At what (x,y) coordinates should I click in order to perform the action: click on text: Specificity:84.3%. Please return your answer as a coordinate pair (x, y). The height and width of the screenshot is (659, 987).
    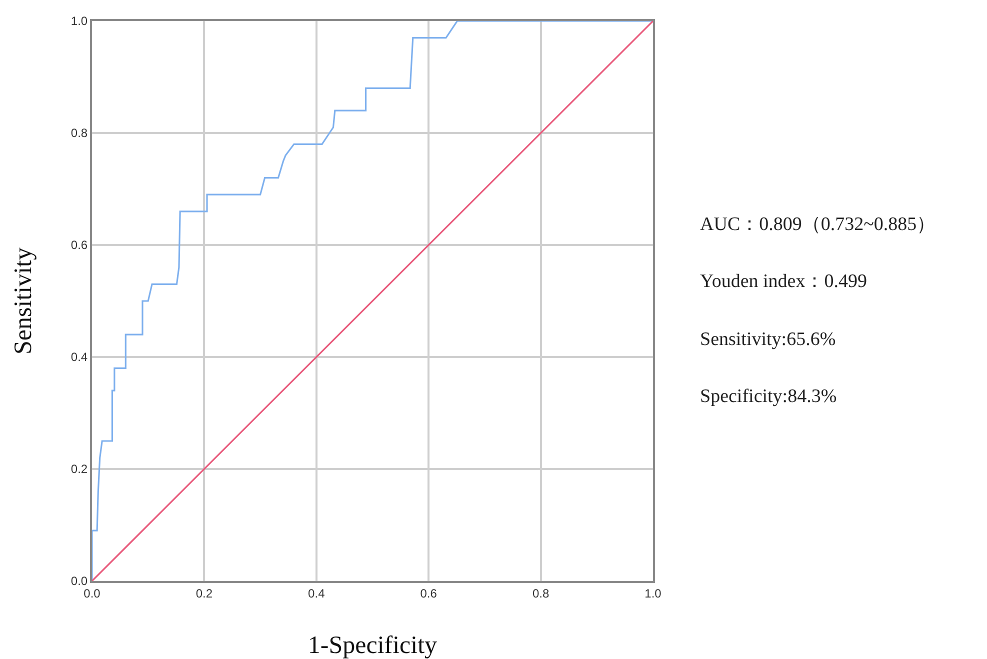
    Looking at the image, I should click on (768, 396).